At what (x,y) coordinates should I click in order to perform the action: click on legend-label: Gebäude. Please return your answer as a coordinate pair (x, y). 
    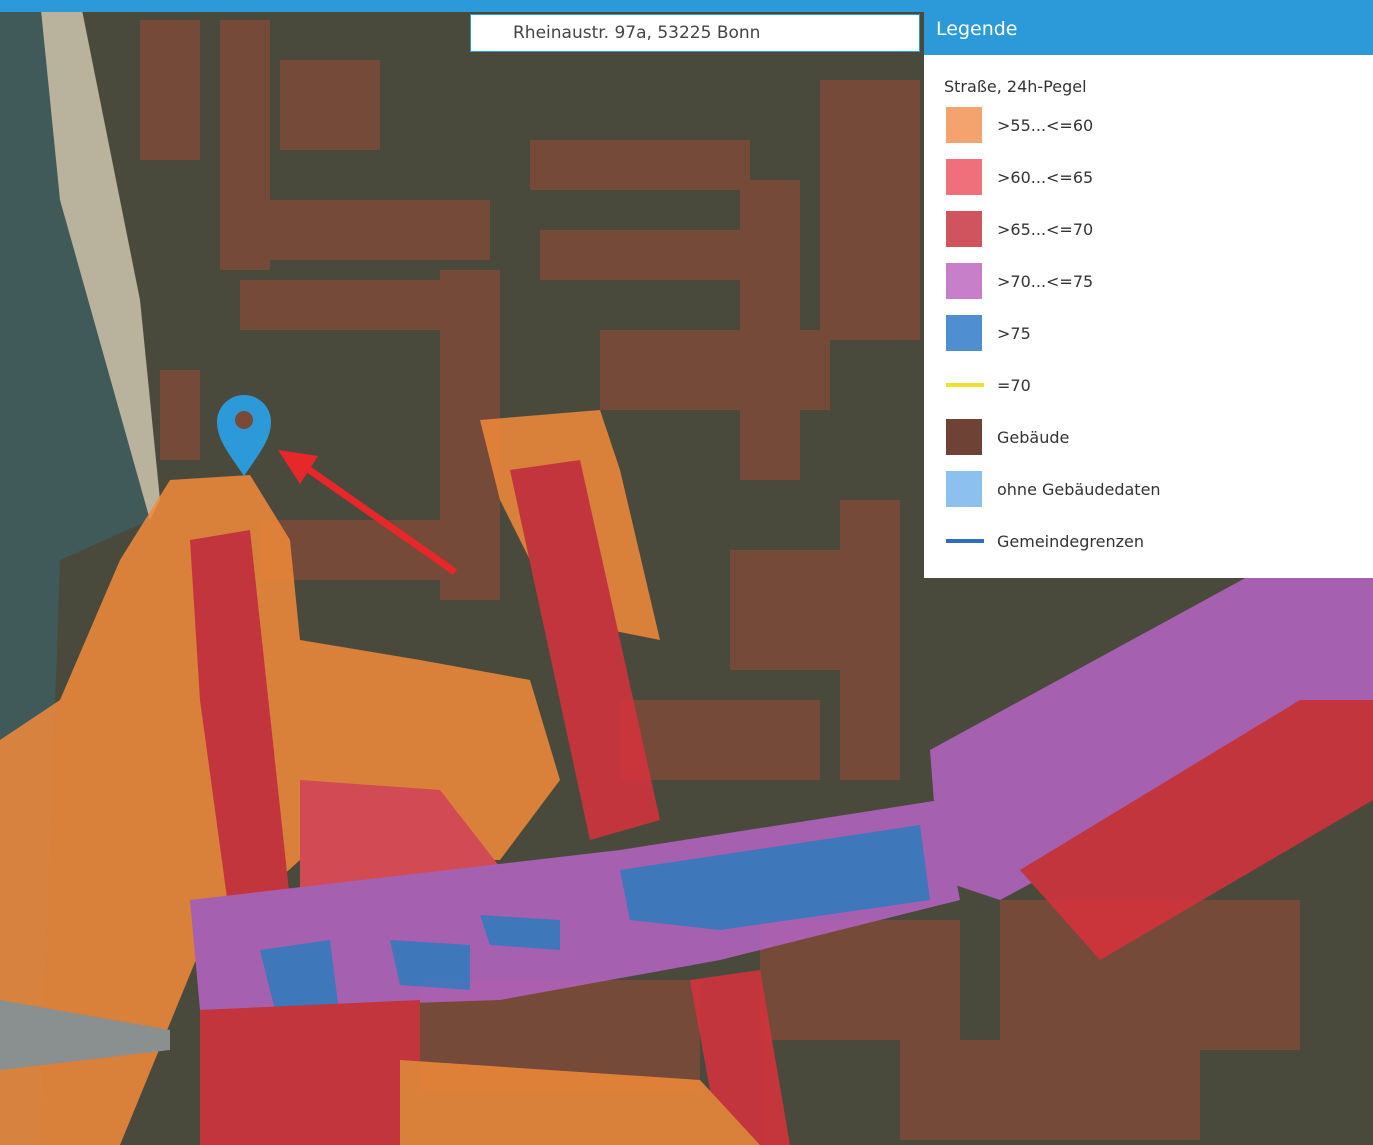
    Looking at the image, I should click on (1033, 437).